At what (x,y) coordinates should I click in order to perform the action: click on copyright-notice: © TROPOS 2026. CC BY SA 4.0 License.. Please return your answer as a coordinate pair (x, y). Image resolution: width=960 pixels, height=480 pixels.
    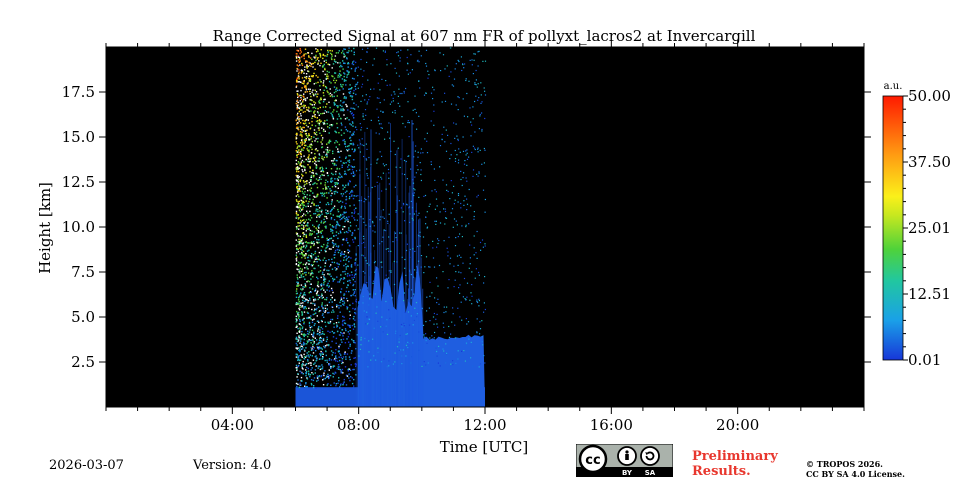
    Looking at the image, I should click on (855, 469).